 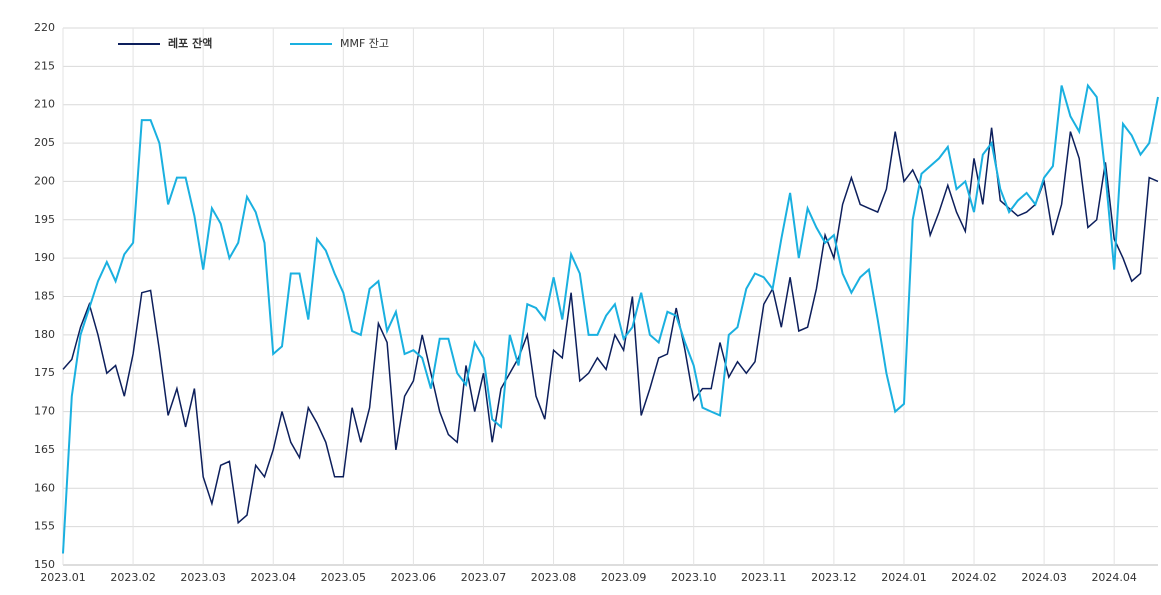 What do you see at coordinates (44, 526) in the screenshot?
I see `y-tick-label: 155` at bounding box center [44, 526].